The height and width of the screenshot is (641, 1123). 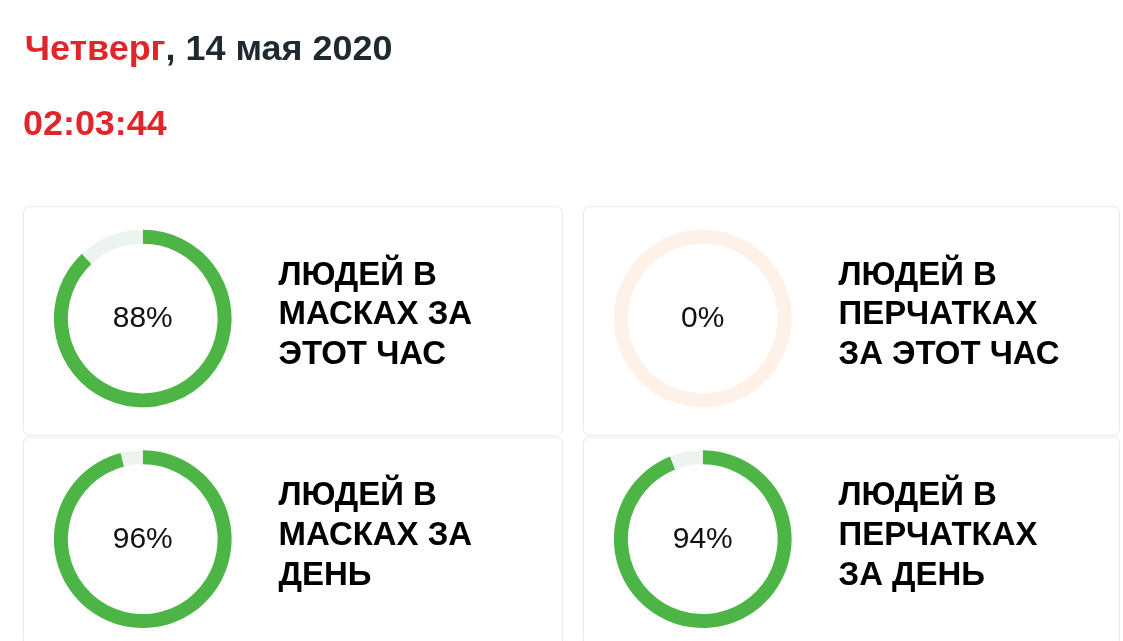 I want to click on text: ЛЮДЕЙ В ПЕРЧАТКАХ ЗА ЭТОТ ЧАС, so click(x=949, y=312).